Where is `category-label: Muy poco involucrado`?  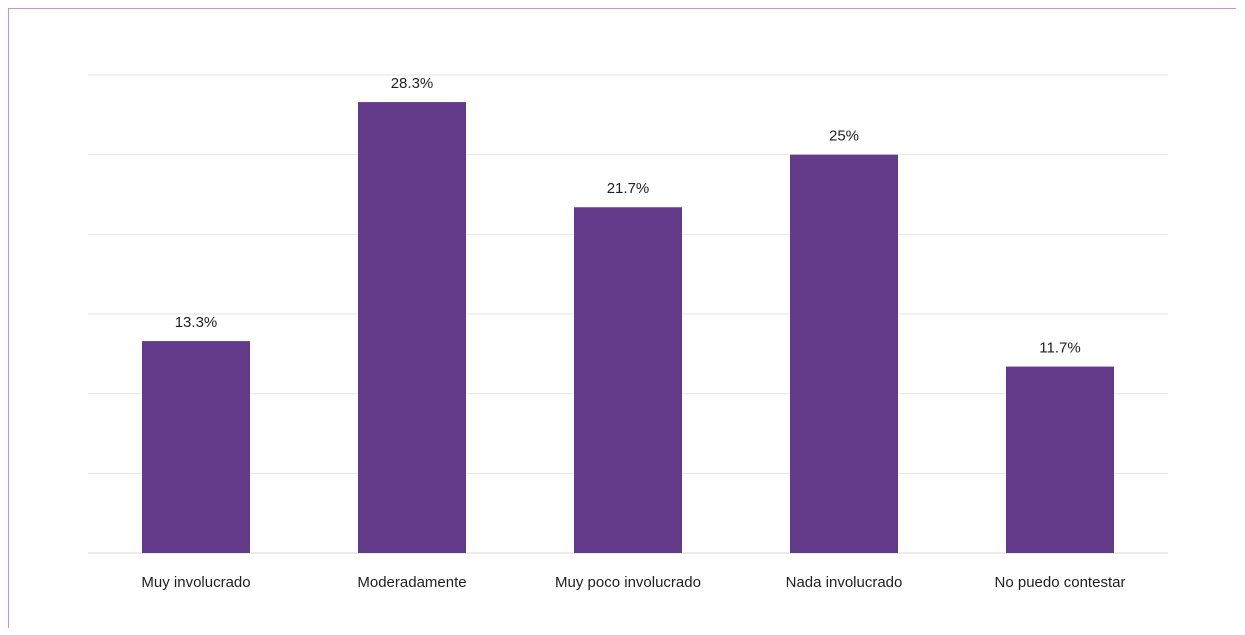 category-label: Muy poco involucrado is located at coordinates (628, 582).